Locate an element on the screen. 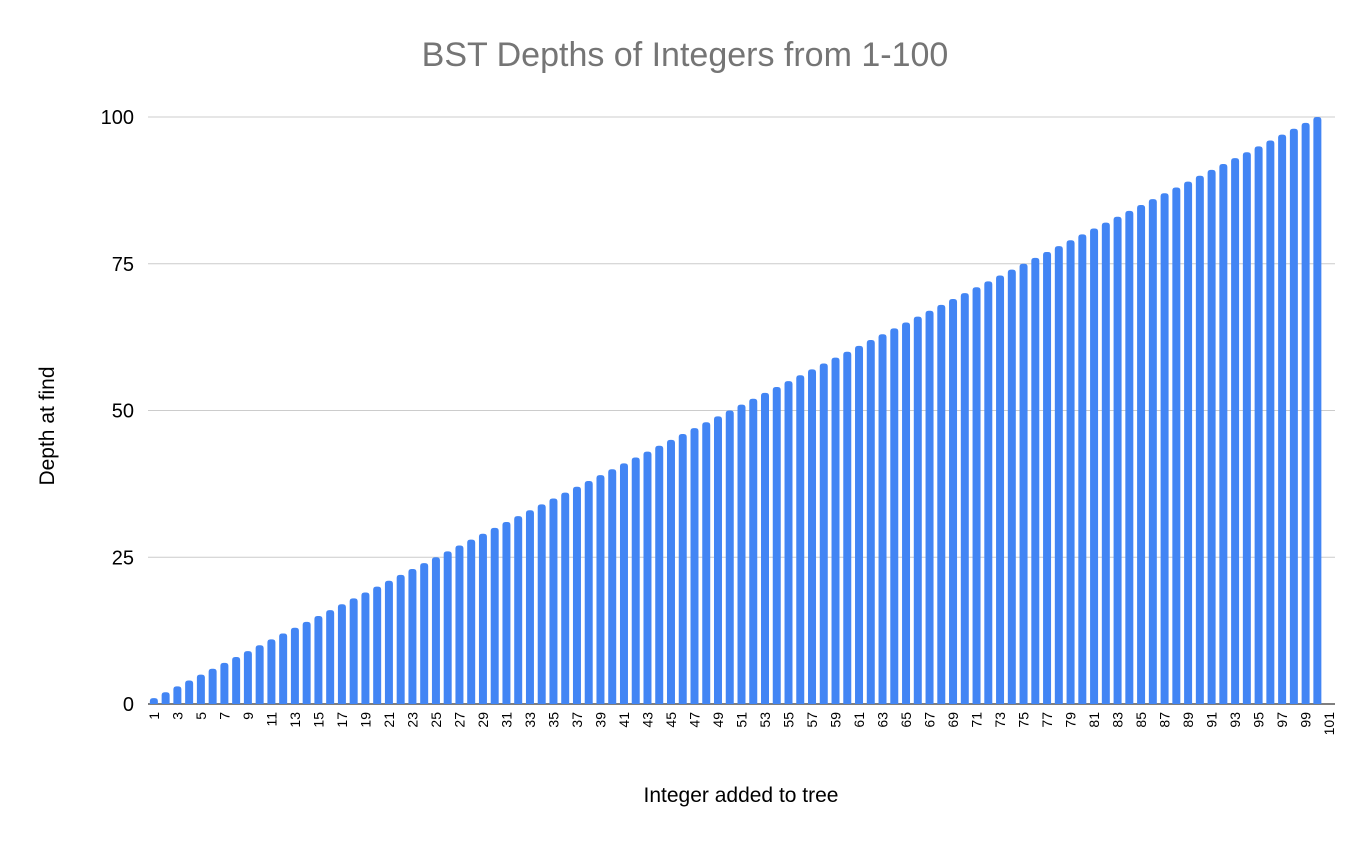 The height and width of the screenshot is (846, 1370). y-tick-label: 50 is located at coordinates (123, 412).